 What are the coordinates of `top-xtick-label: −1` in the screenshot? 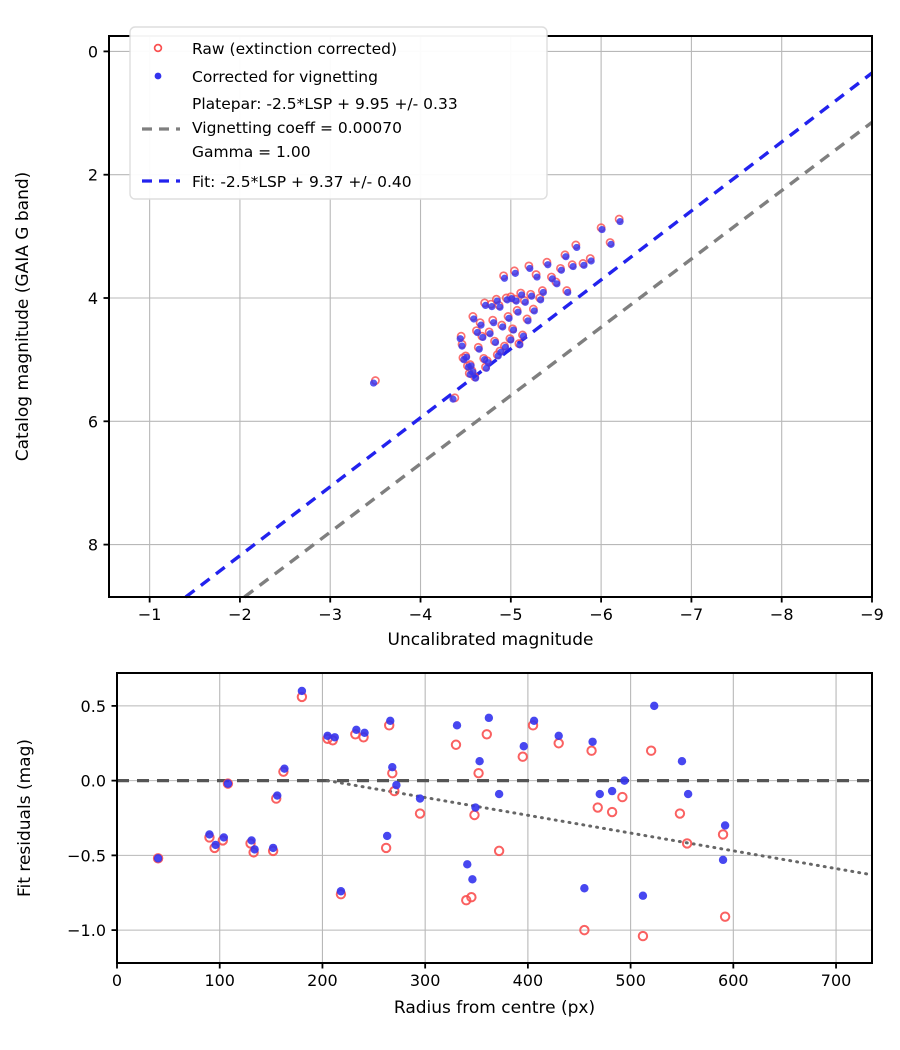 It's located at (150, 614).